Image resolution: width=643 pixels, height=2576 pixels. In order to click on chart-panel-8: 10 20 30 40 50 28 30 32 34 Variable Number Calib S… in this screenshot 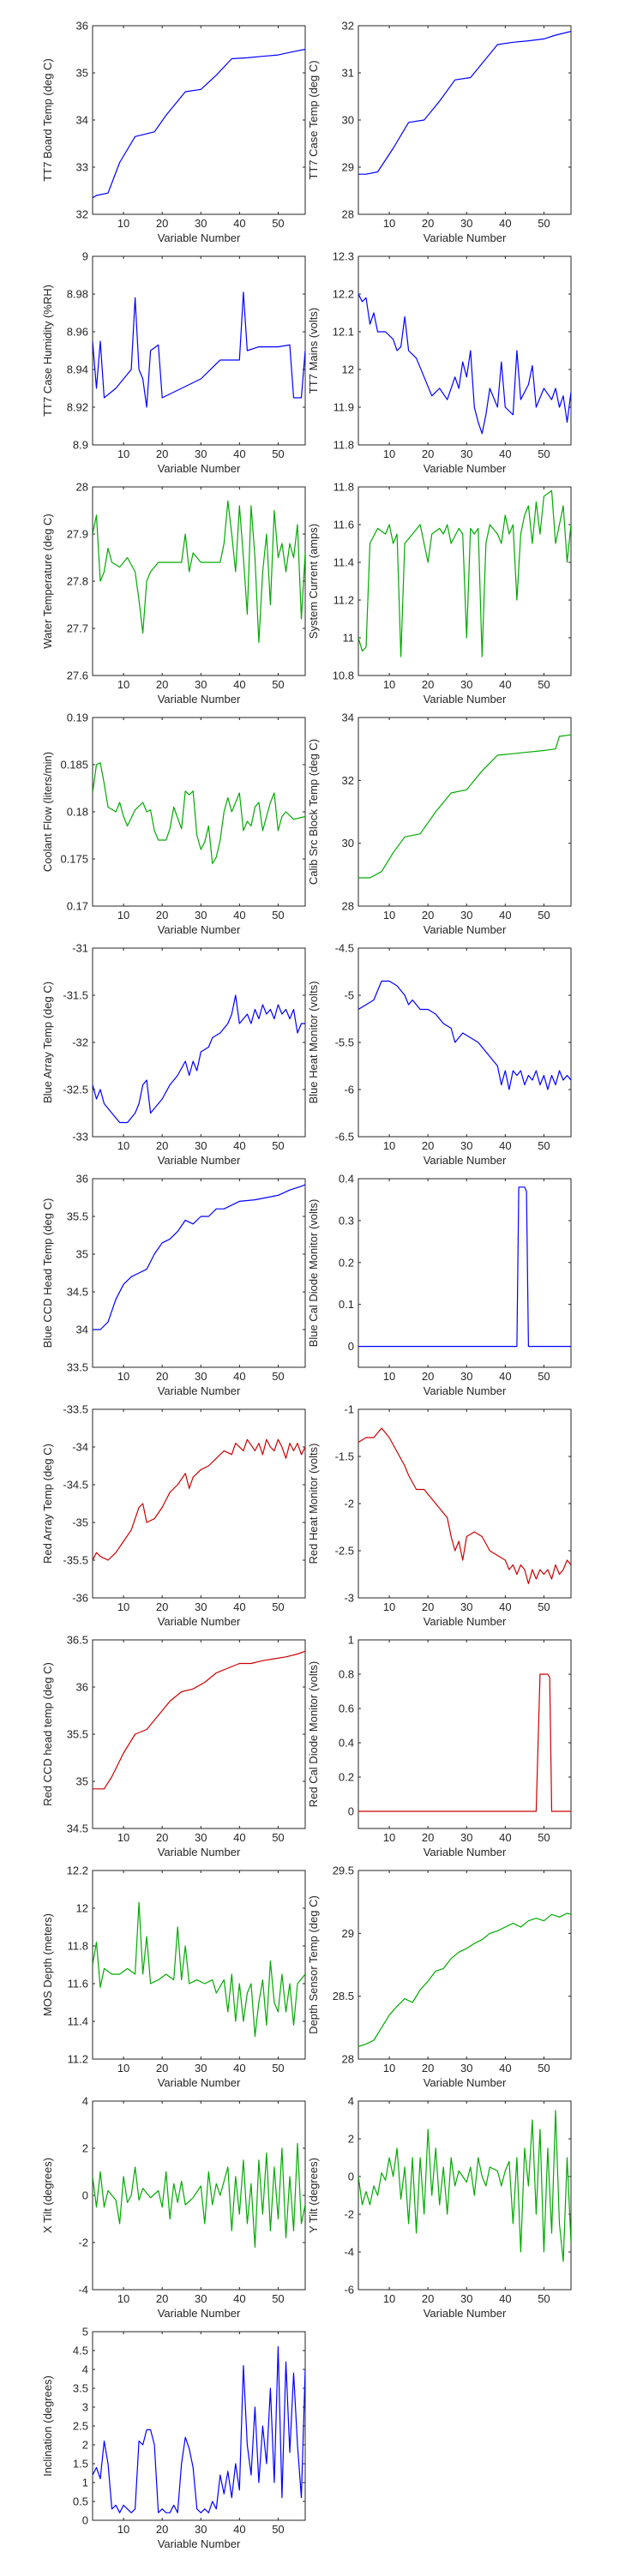, I will do `click(439, 824)`.